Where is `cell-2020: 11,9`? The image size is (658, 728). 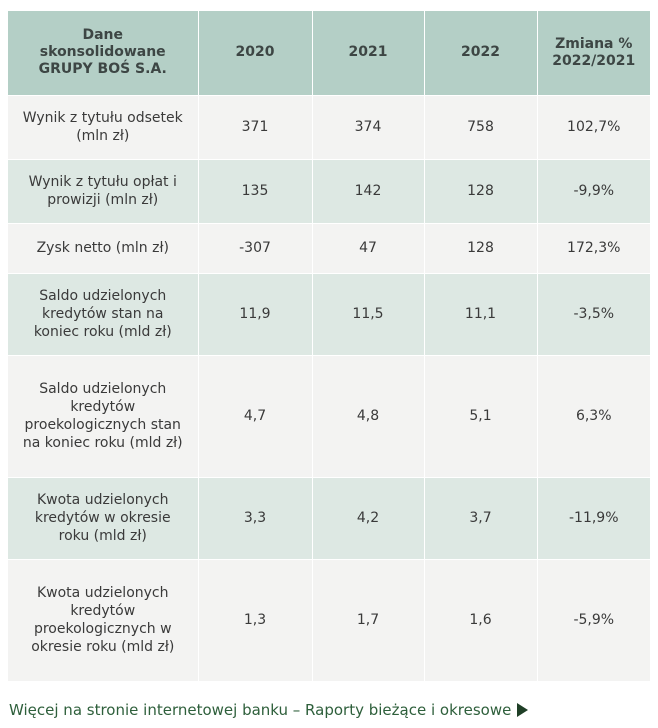 cell-2020: 11,9 is located at coordinates (255, 314).